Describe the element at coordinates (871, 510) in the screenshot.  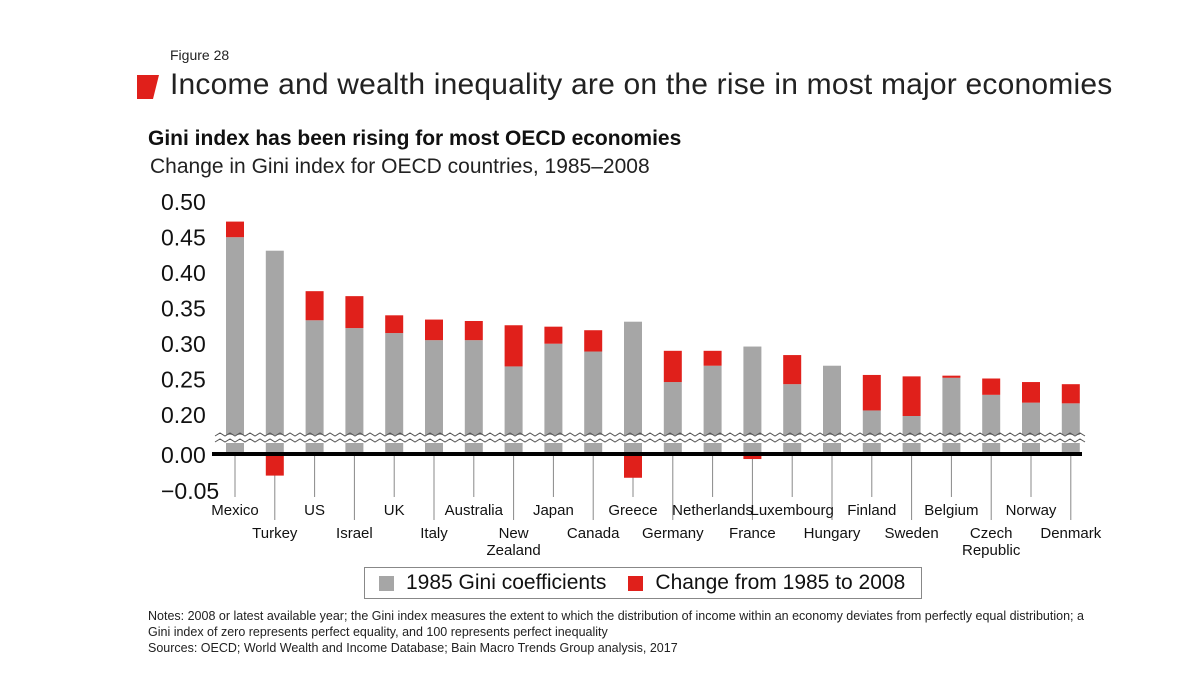
I see `category-label: Finland` at that location.